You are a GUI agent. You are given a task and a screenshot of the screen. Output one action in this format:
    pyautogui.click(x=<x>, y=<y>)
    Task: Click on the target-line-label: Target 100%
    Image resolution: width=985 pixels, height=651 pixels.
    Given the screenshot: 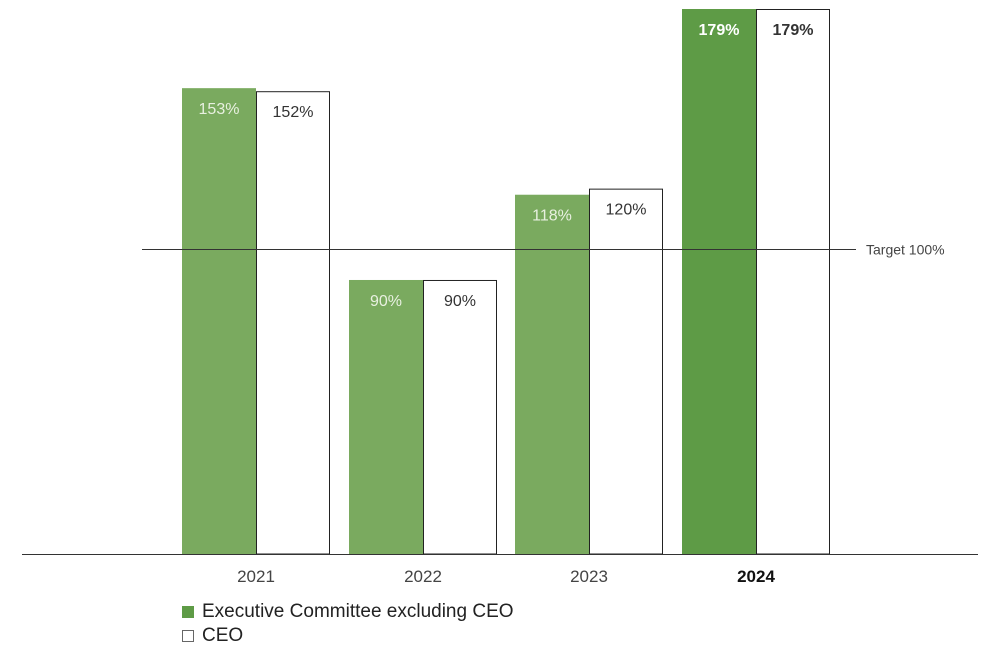 What is the action you would take?
    pyautogui.click(x=905, y=250)
    